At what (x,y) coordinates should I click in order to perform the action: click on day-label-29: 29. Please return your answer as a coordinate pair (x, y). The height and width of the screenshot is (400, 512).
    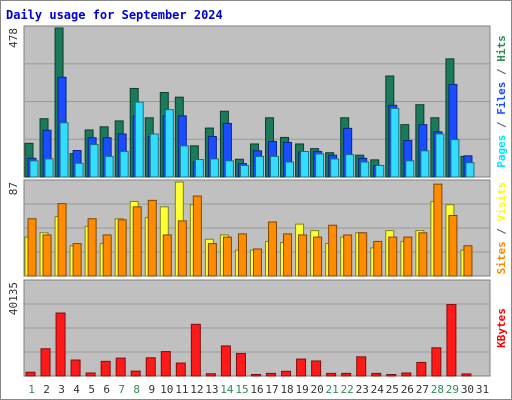
    Looking at the image, I should click on (452, 389).